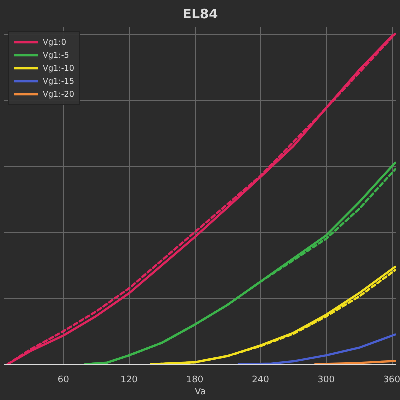 The image size is (400, 400). I want to click on x-tick-label: 240, so click(261, 381).